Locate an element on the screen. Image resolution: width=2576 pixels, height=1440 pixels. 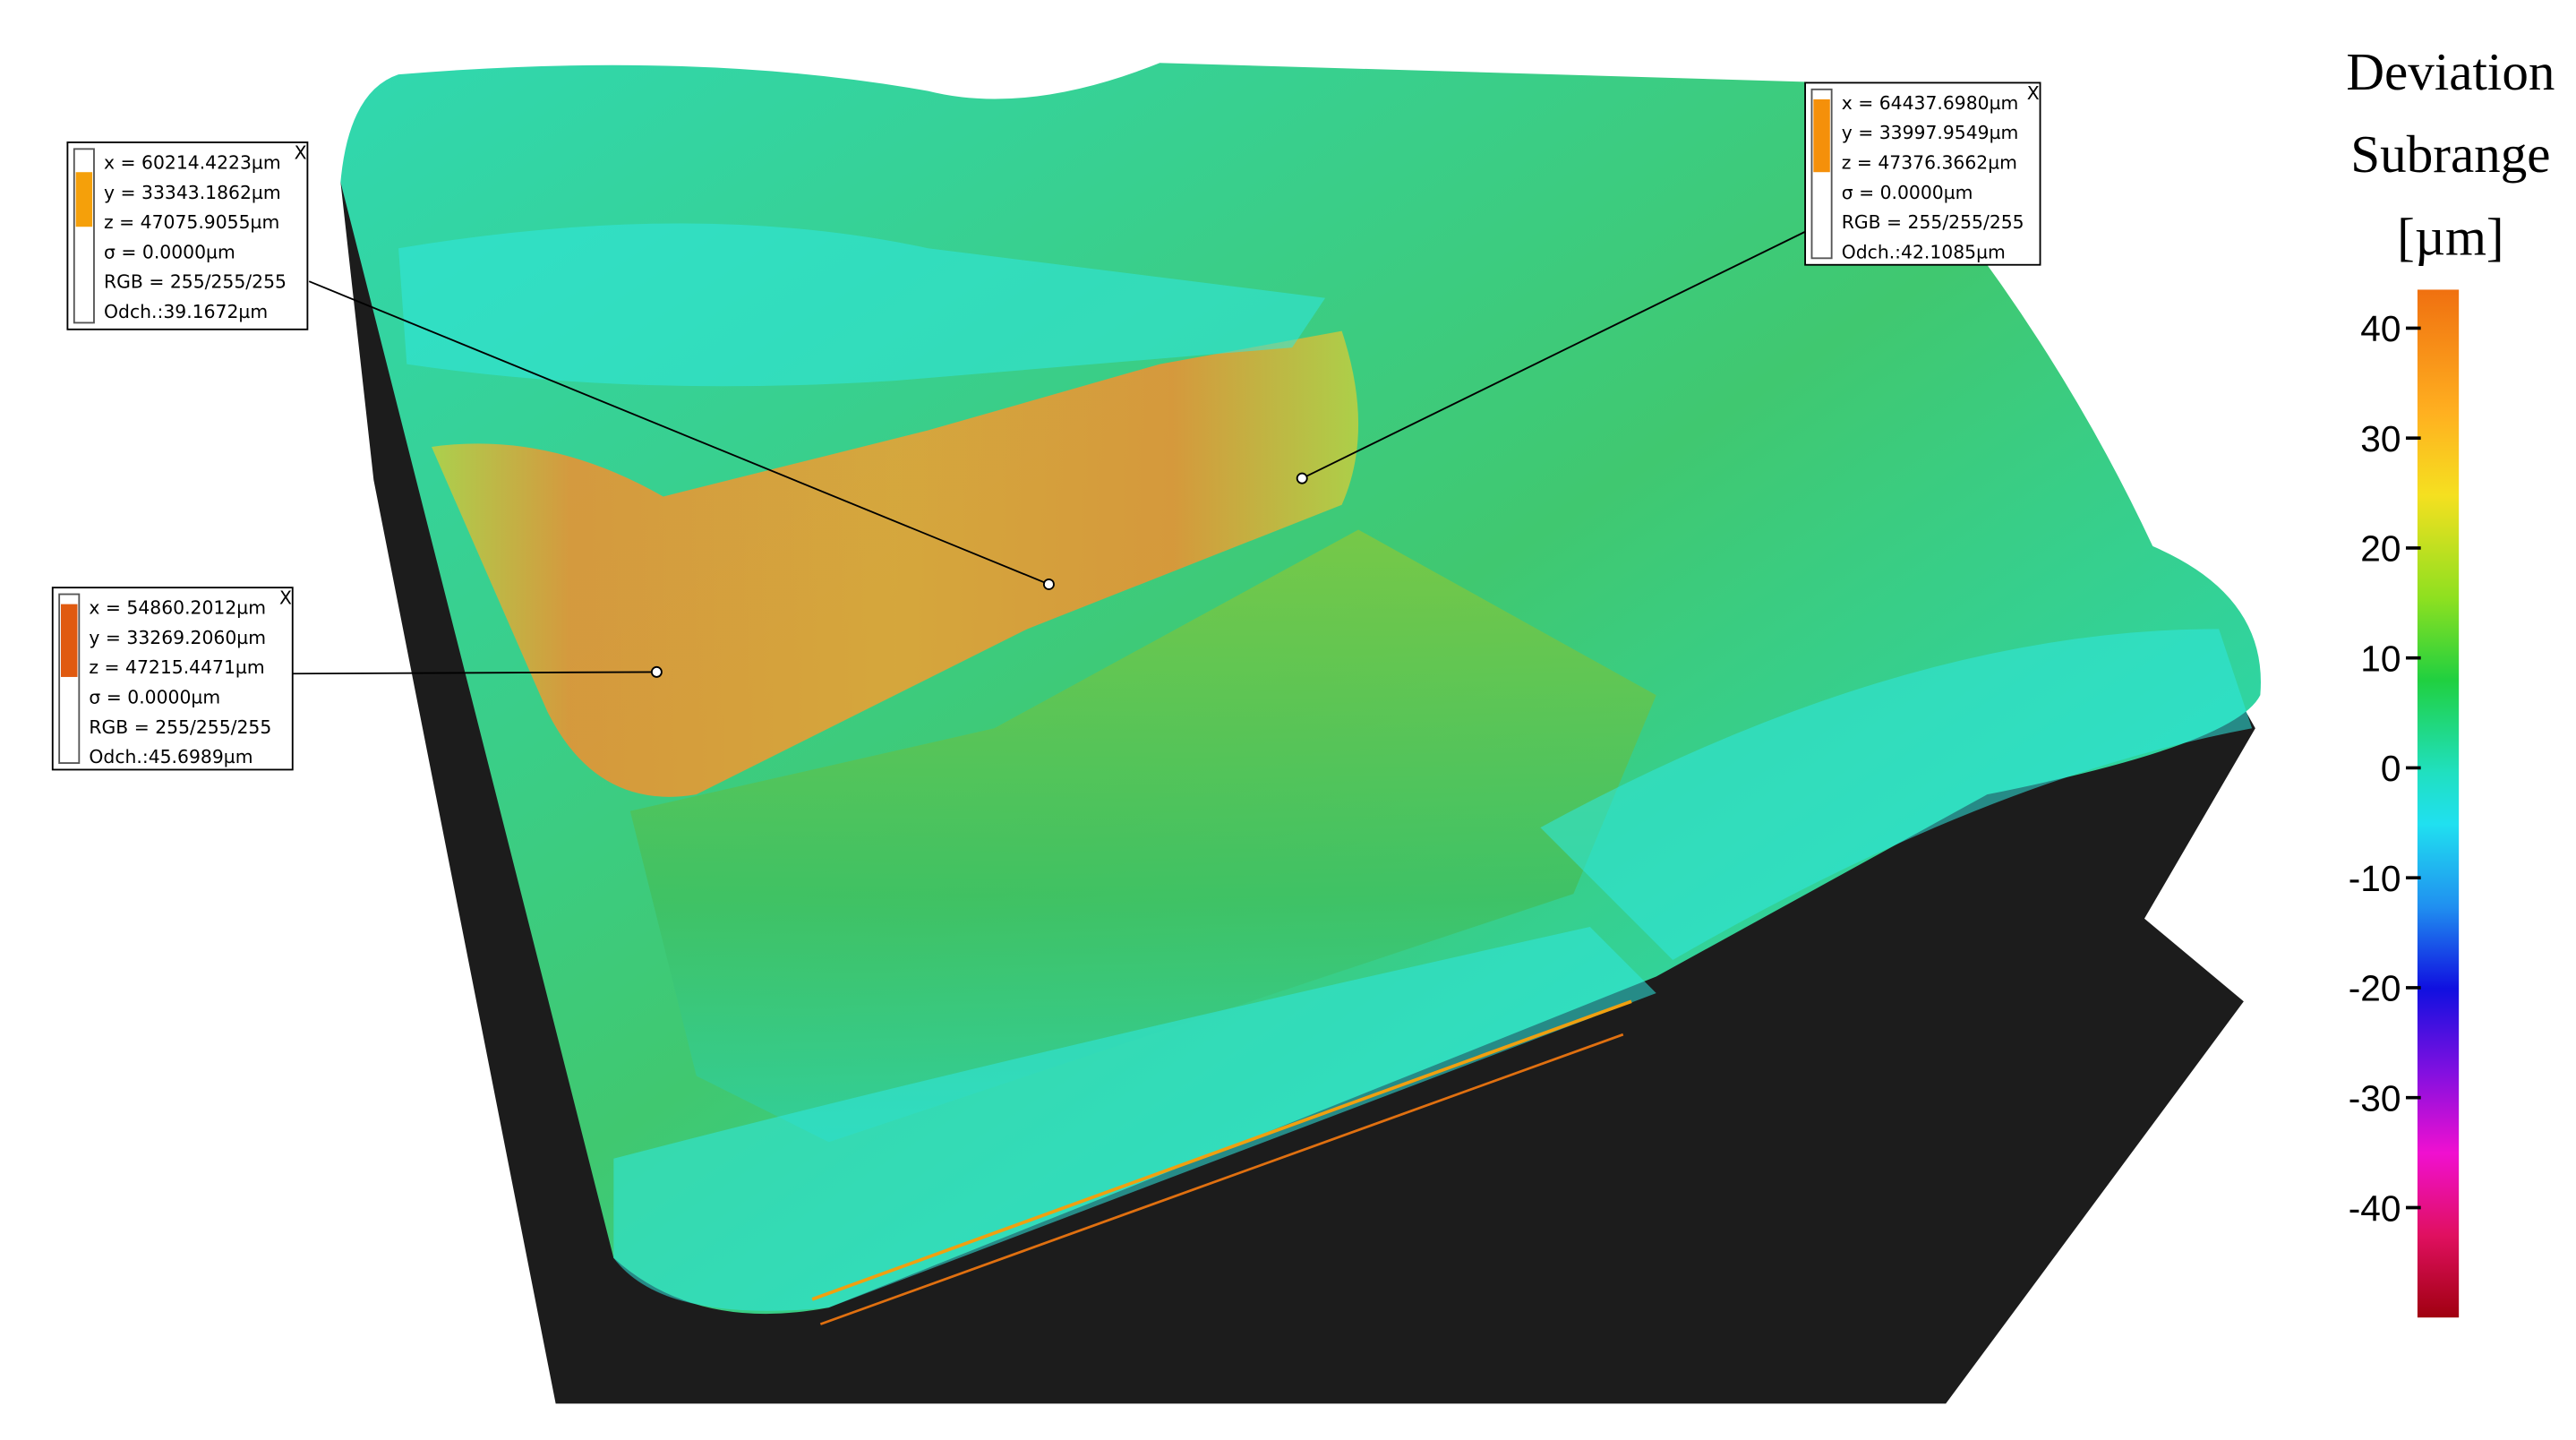
colorbar-tick-label: 20 is located at coordinates (2380, 549).